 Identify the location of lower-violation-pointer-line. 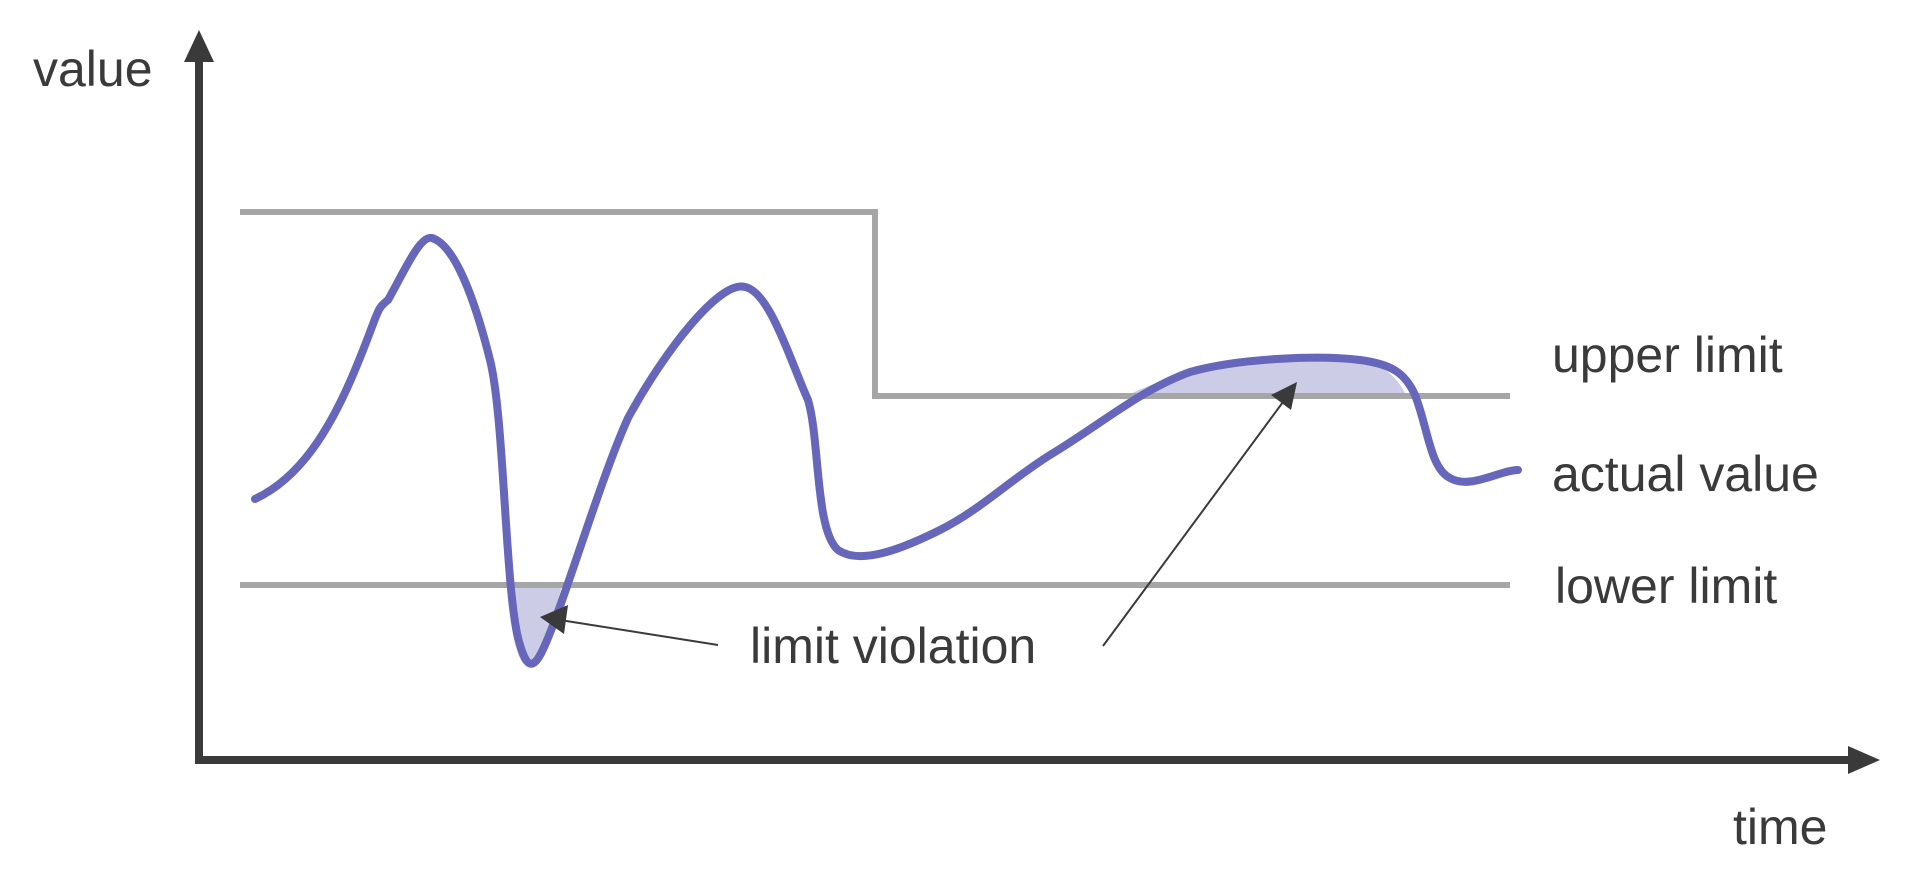
(639, 632).